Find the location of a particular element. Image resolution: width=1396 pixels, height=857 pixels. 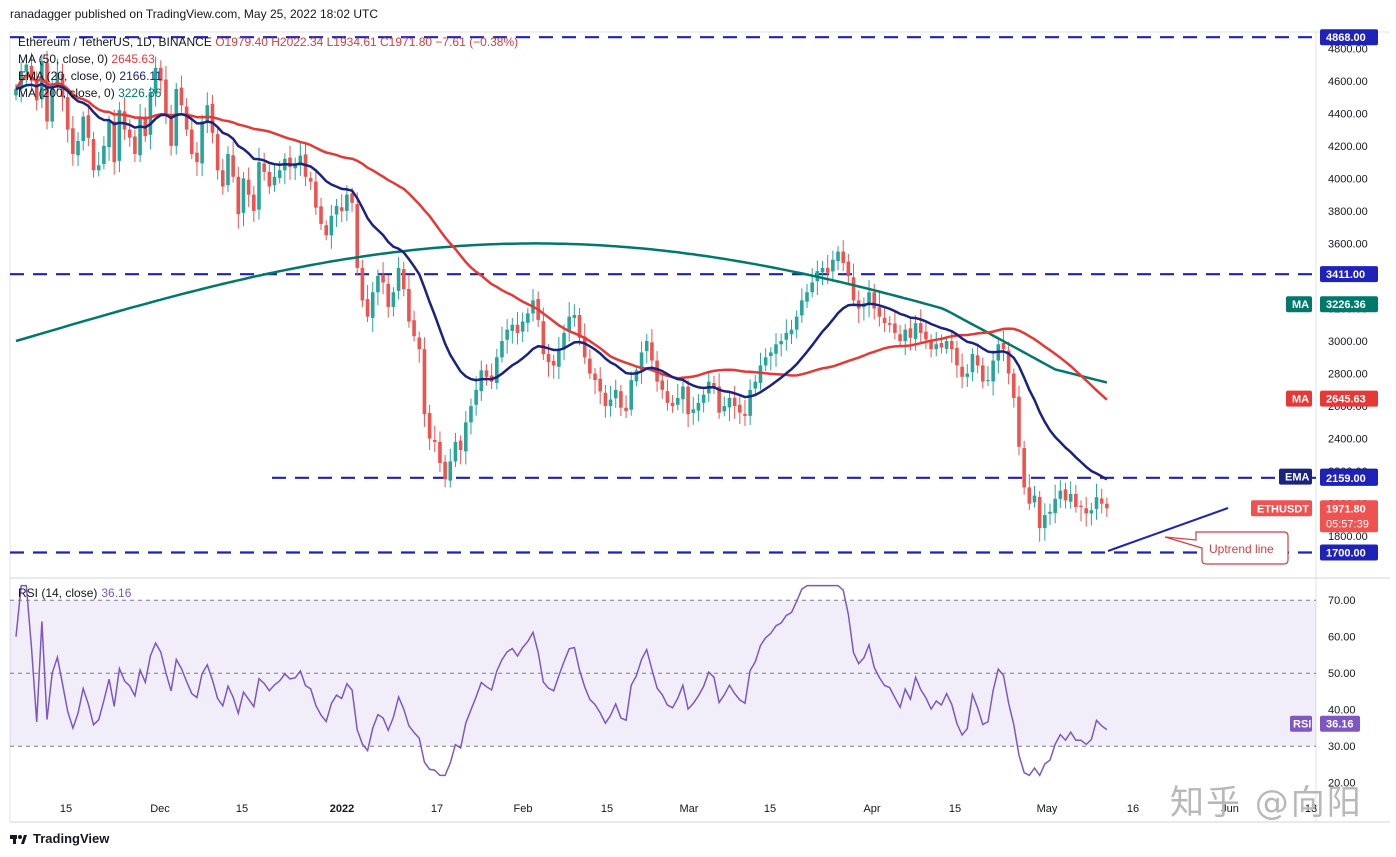

rsi-tag-box is located at coordinates (1301, 723).